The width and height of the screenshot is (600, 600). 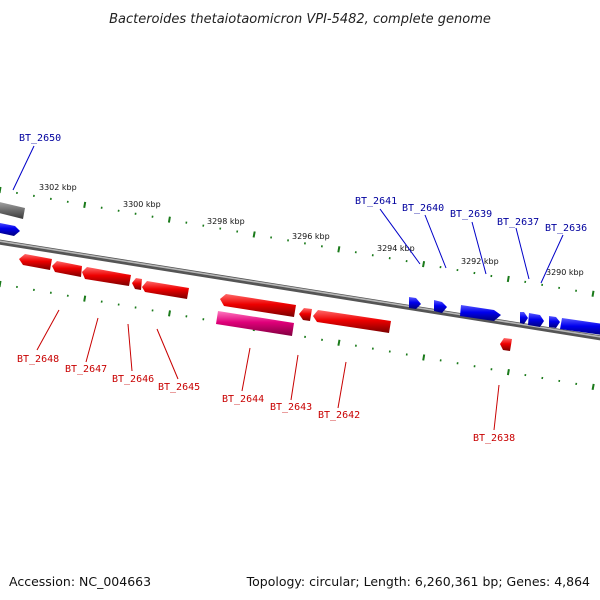 What do you see at coordinates (130, 347) in the screenshot?
I see `leader-bt2646` at bounding box center [130, 347].